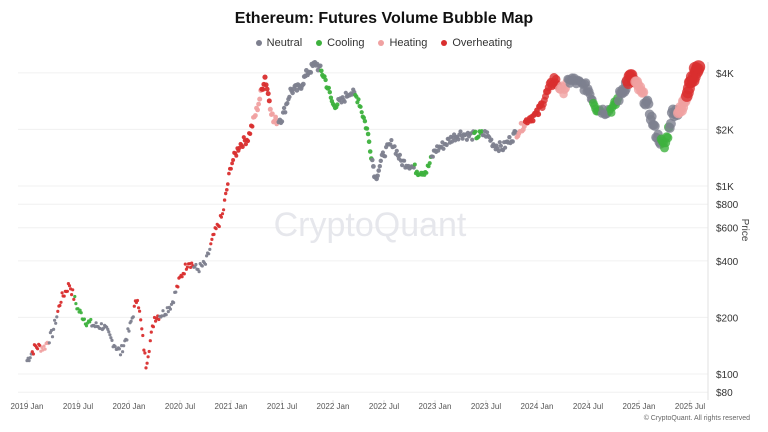 The image size is (768, 432). I want to click on legend-cooling: Cooling, so click(340, 43).